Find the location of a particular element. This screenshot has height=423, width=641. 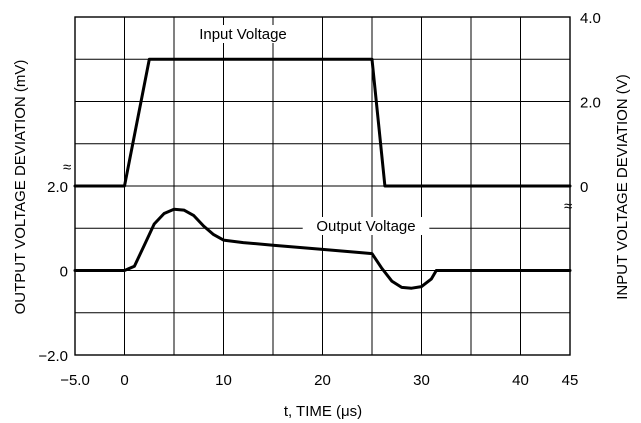

annotation-input-voltage: Input Voltage is located at coordinates (243, 34).